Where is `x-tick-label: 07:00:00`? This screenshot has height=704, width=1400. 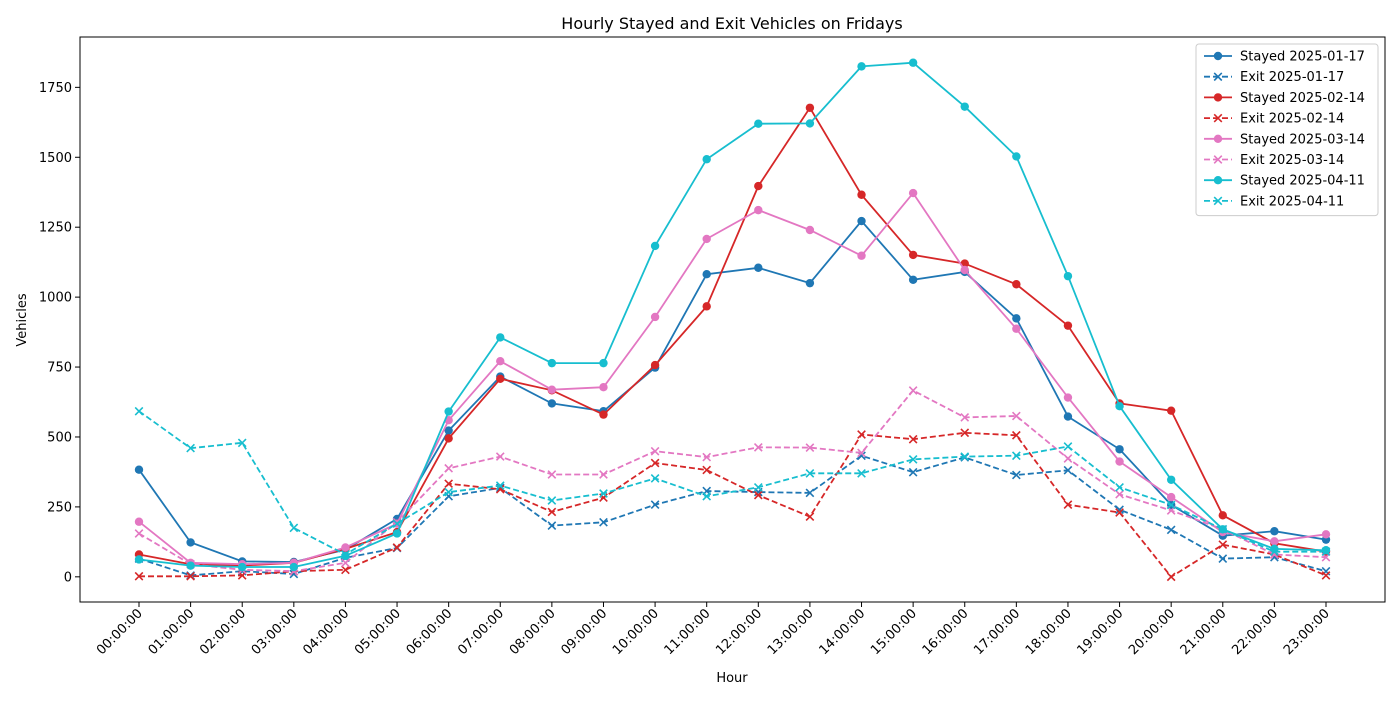 x-tick-label: 07:00:00 is located at coordinates (481, 632).